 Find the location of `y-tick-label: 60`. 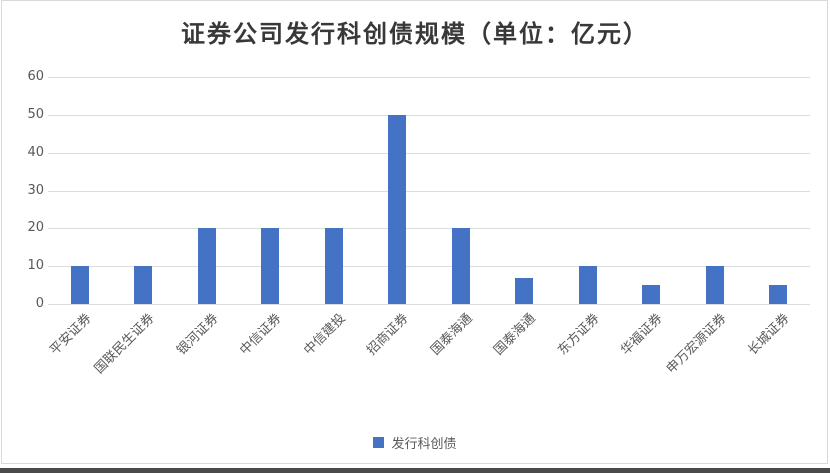

y-tick-label: 60 is located at coordinates (35, 76).